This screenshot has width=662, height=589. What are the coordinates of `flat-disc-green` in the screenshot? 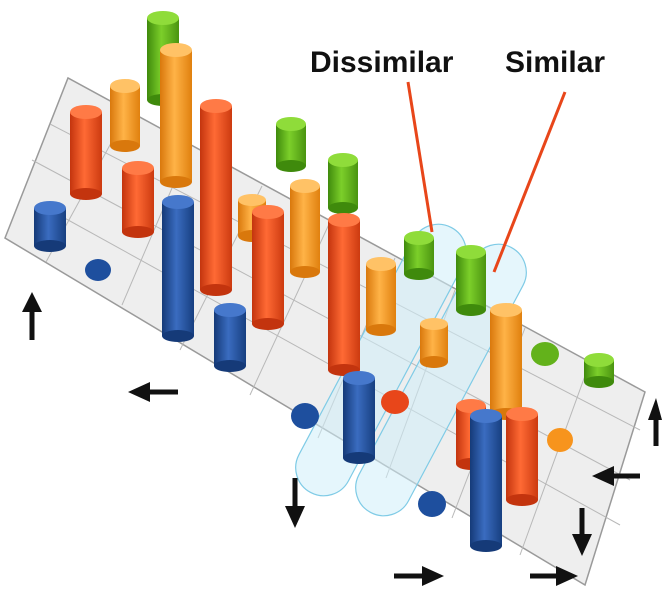 It's located at (545, 354).